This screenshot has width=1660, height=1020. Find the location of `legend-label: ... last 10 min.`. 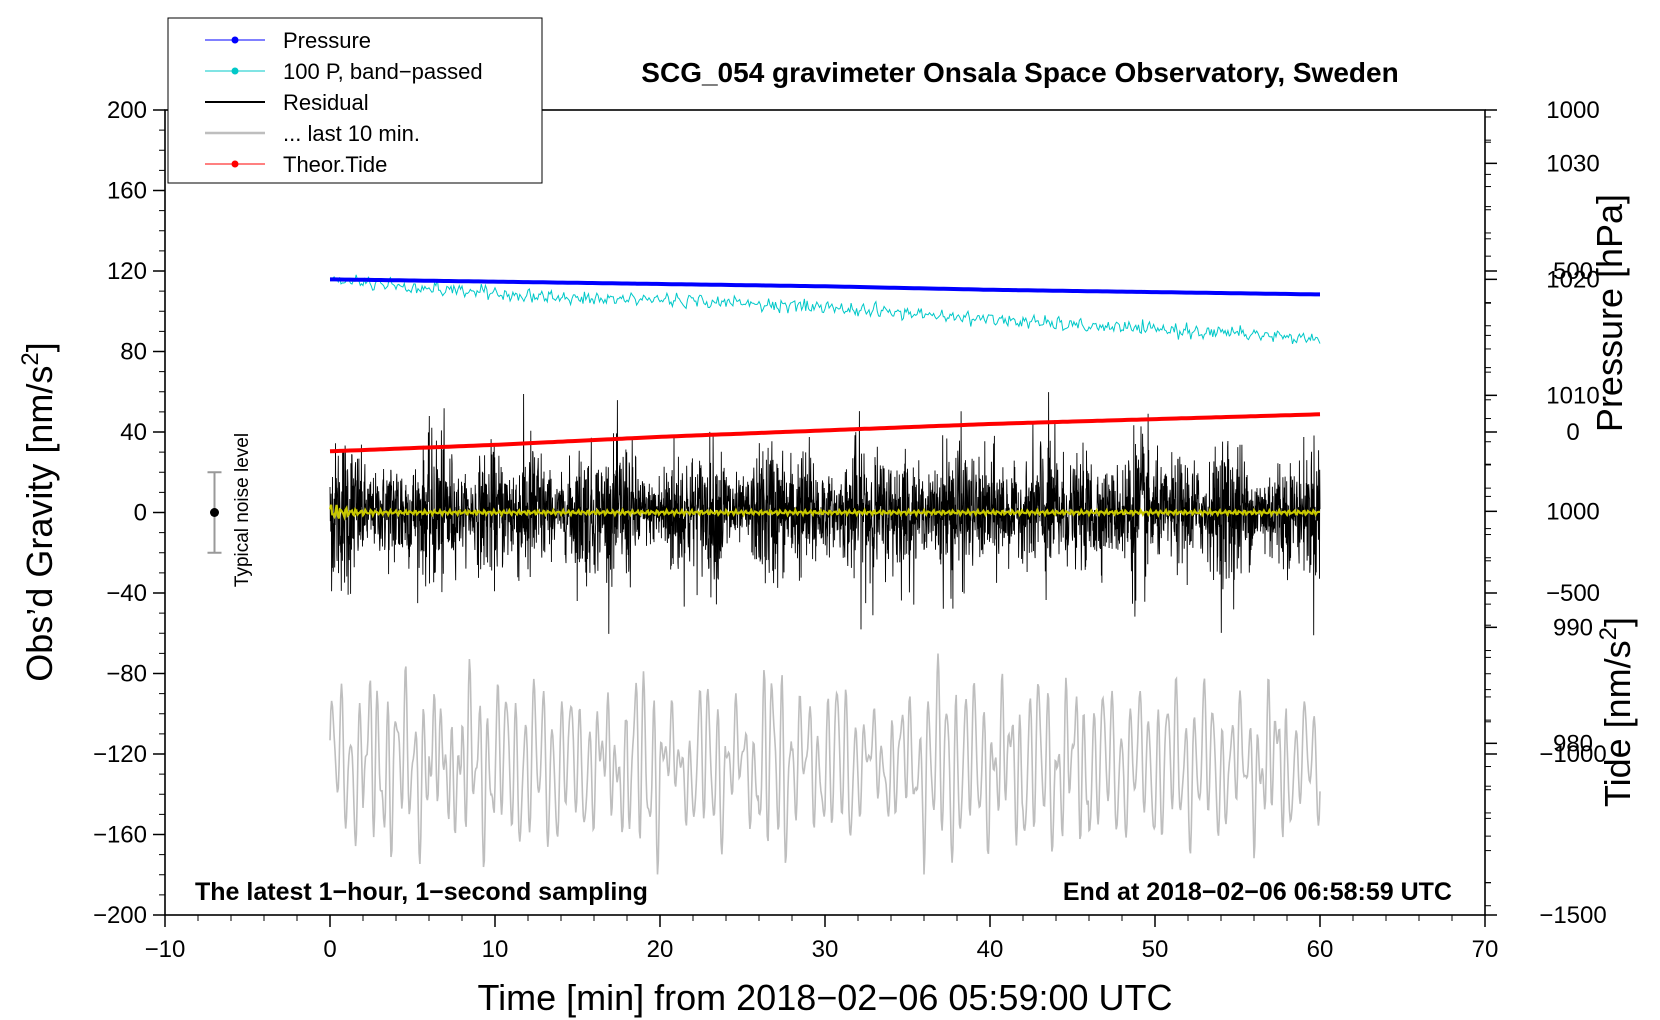

legend-label: ... last 10 min. is located at coordinates (351, 133).